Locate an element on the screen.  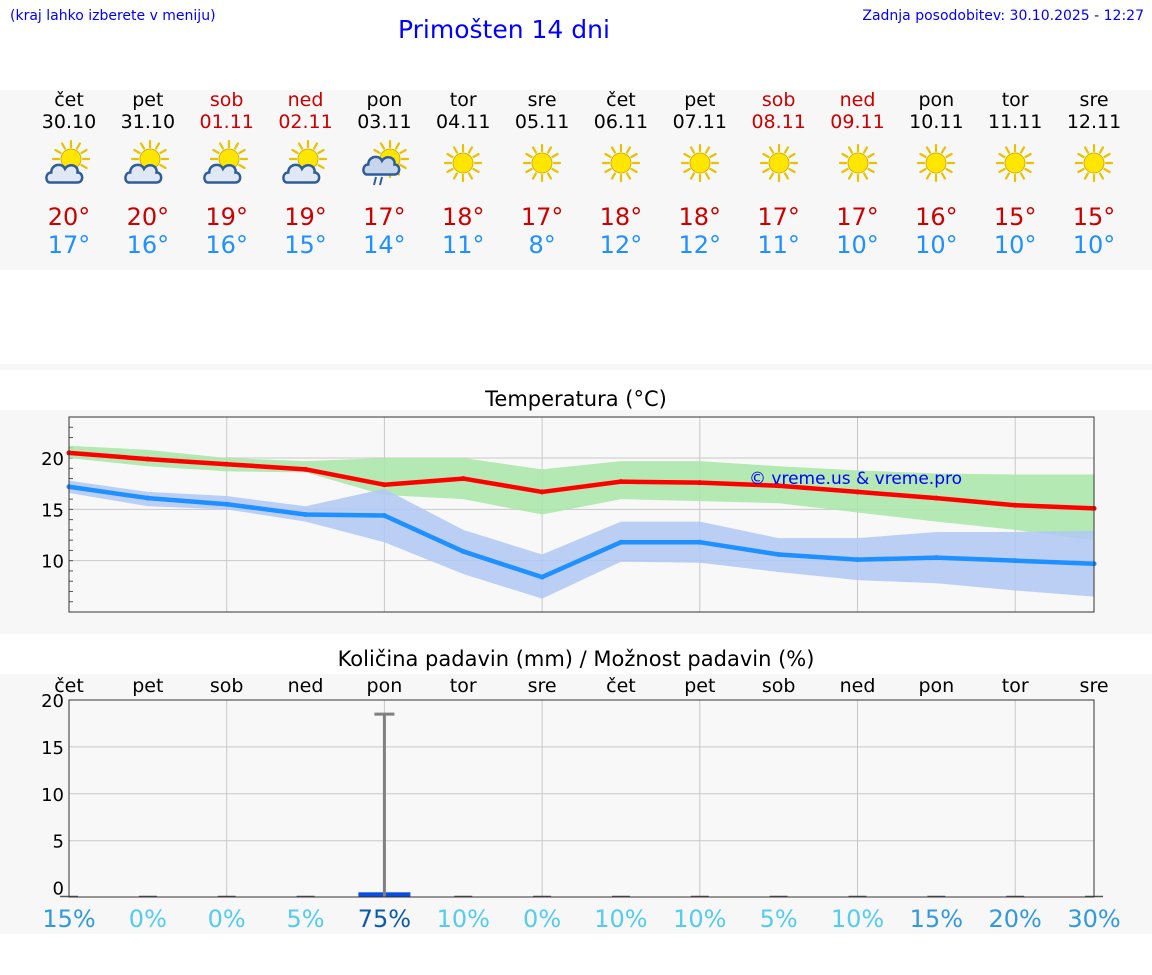
day-date: 30.10 is located at coordinates (69, 122).